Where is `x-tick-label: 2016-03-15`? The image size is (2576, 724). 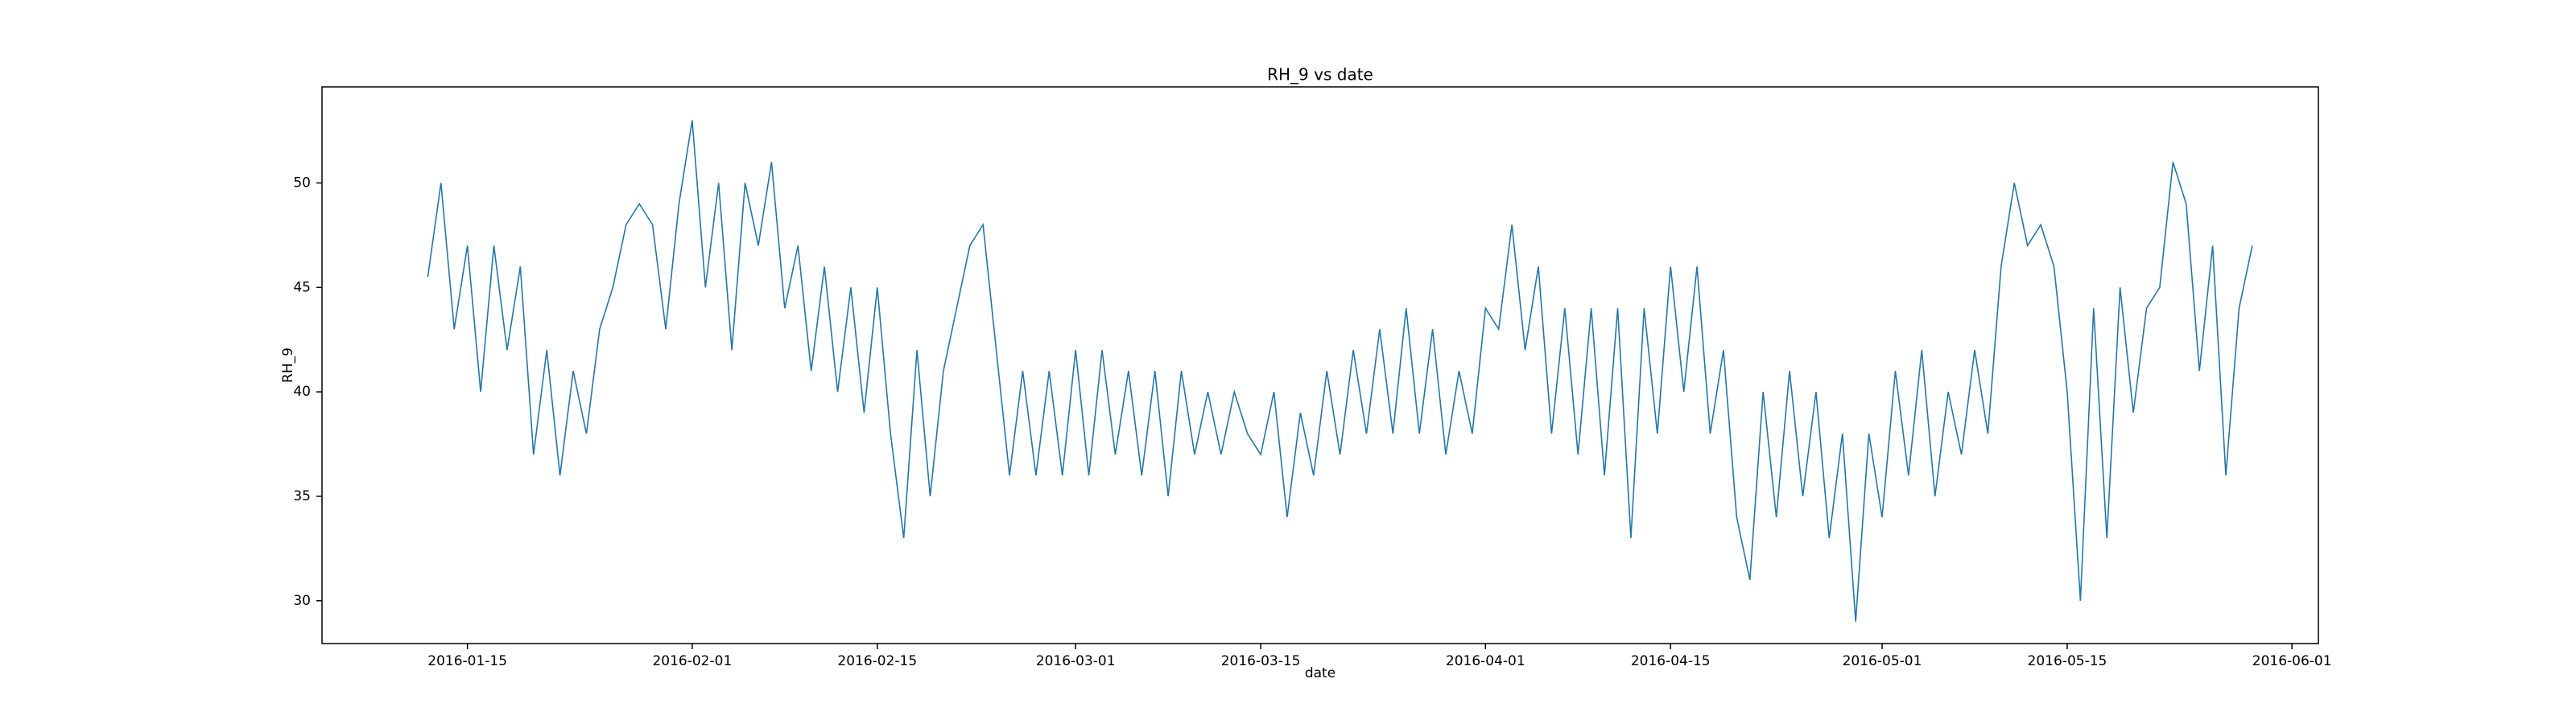 x-tick-label: 2016-03-15 is located at coordinates (1261, 661).